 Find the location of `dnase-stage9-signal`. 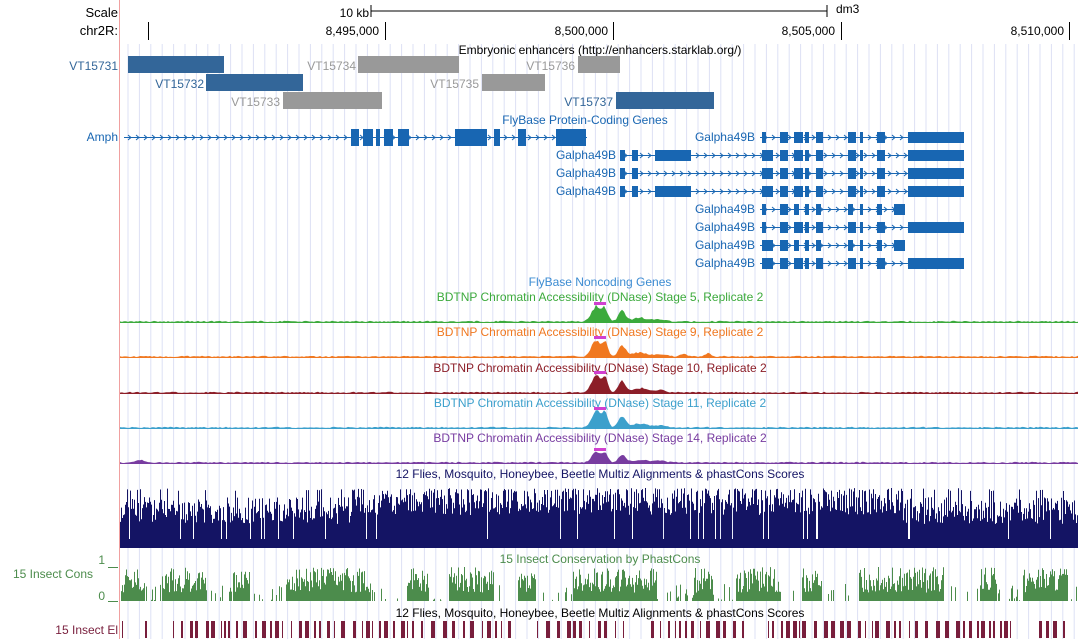

dnase-stage9-signal is located at coordinates (599, 347).